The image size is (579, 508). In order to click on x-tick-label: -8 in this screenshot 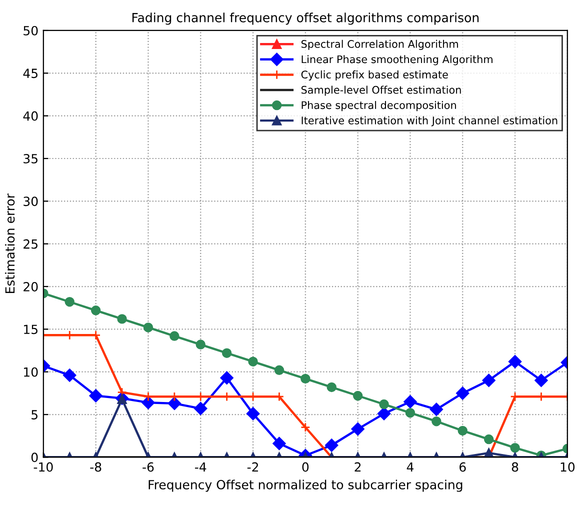, I will do `click(96, 467)`.